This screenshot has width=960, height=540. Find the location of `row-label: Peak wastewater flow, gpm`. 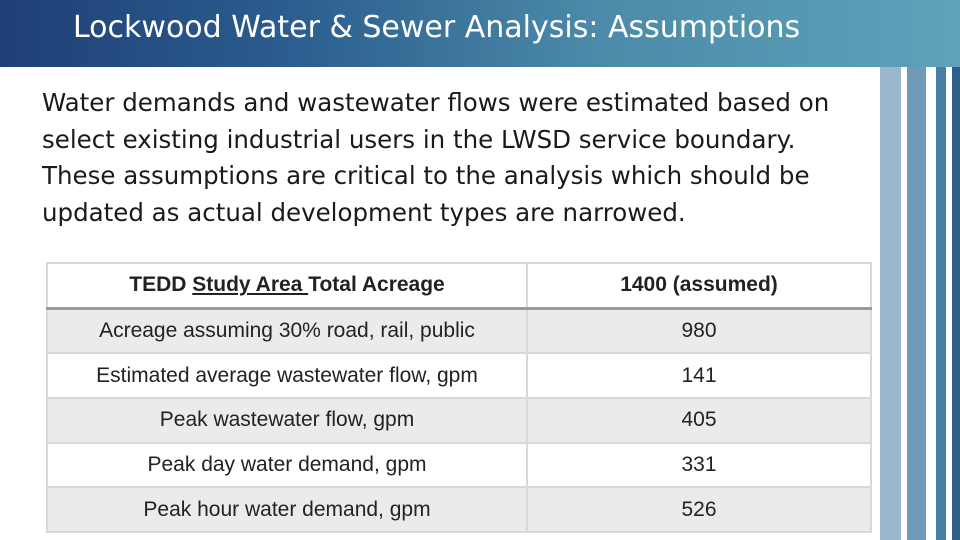

row-label: Peak wastewater flow, gpm is located at coordinates (287, 420).